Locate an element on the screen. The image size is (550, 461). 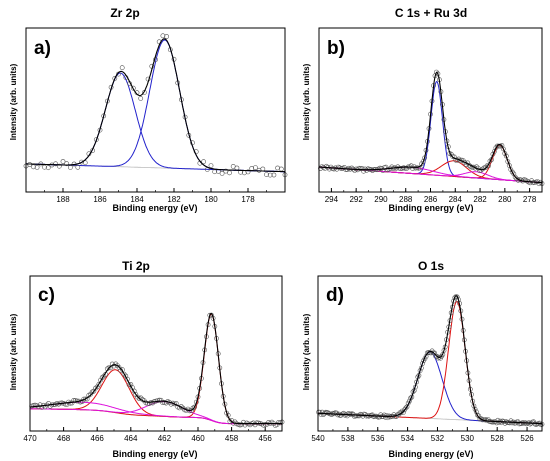
panel-c-title: Ti 2p is located at coordinates (136, 266).